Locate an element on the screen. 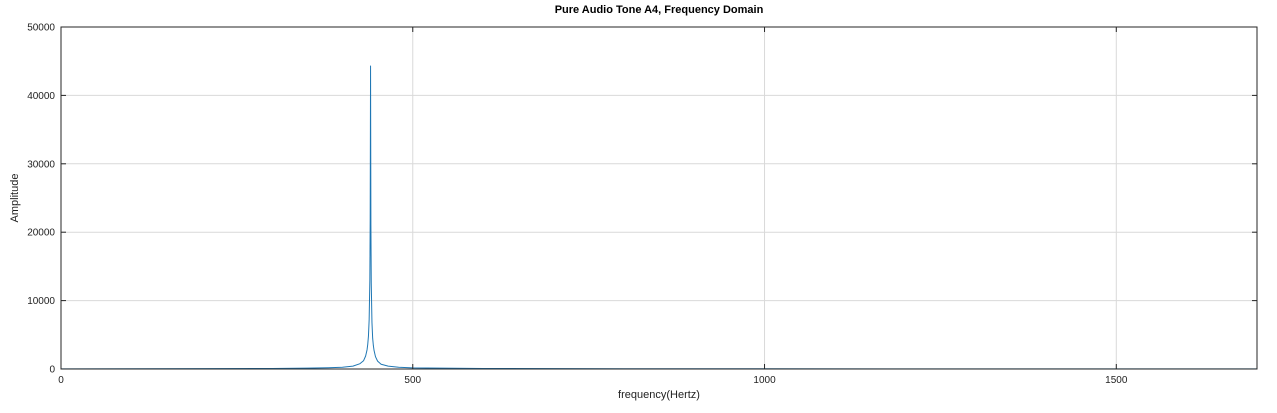  y-tick-label: 0 is located at coordinates (52, 370).